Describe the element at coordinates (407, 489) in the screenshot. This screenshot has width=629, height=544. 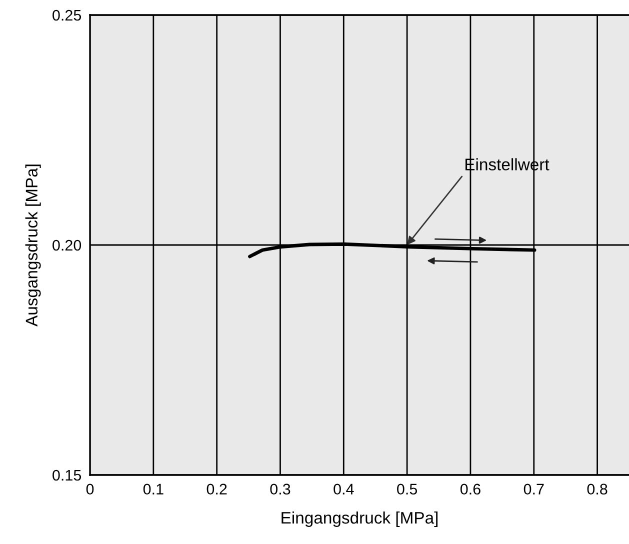
I see `x-tick-label: 0.5` at that location.